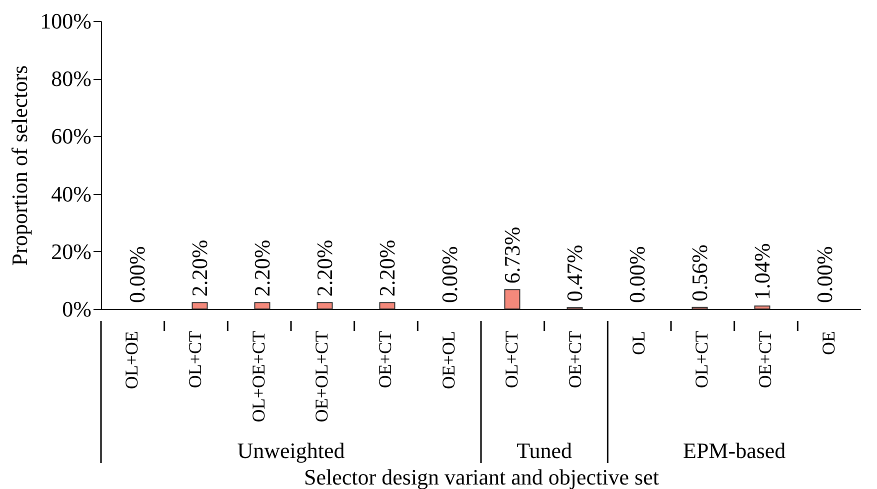 This screenshot has width=877, height=489. Describe the element at coordinates (638, 343) in the screenshot. I see `x-tick-label: OL` at that location.